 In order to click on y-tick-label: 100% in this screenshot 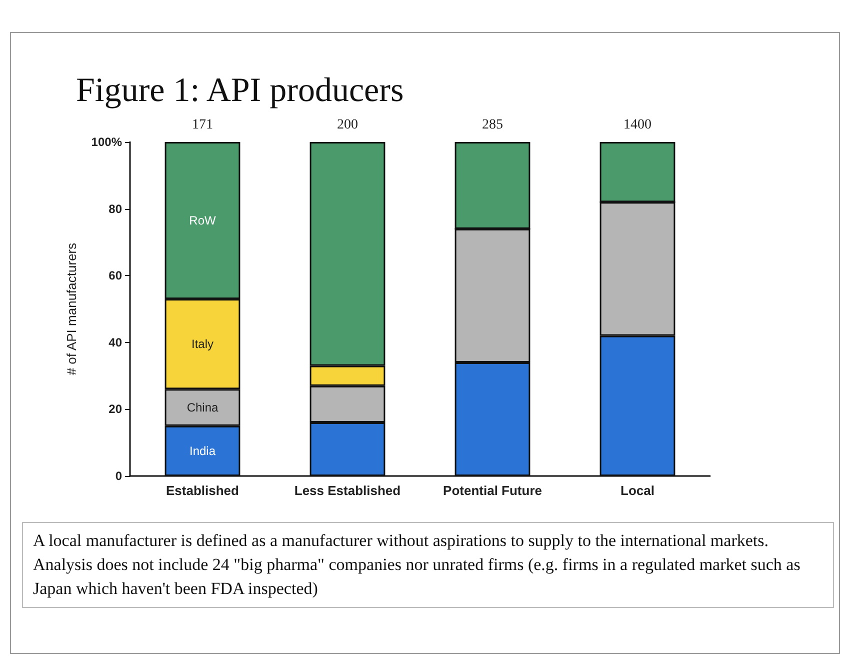, I will do `click(106, 142)`.